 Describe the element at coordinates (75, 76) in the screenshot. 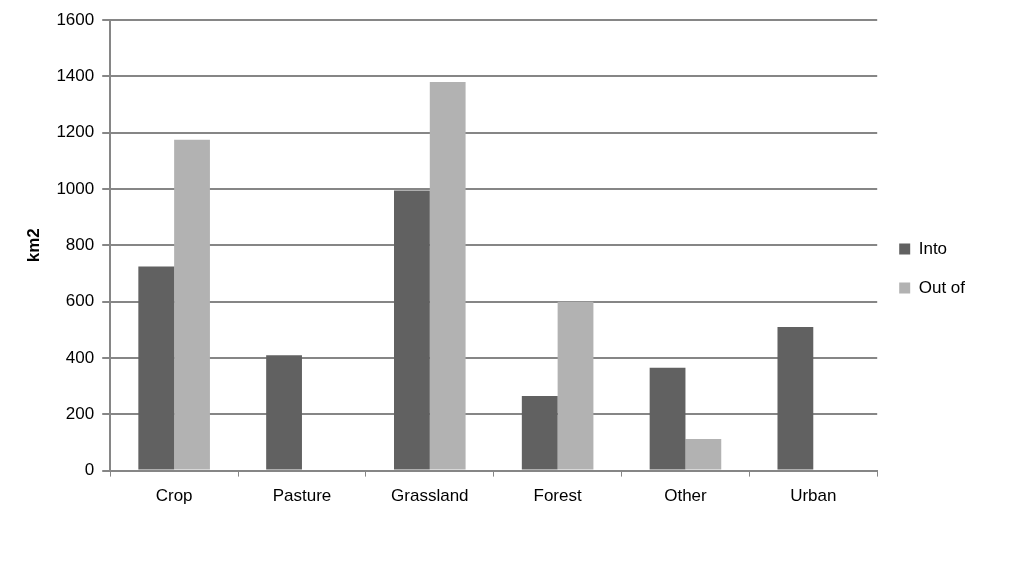

I see `y-tick-label: 1400` at that location.